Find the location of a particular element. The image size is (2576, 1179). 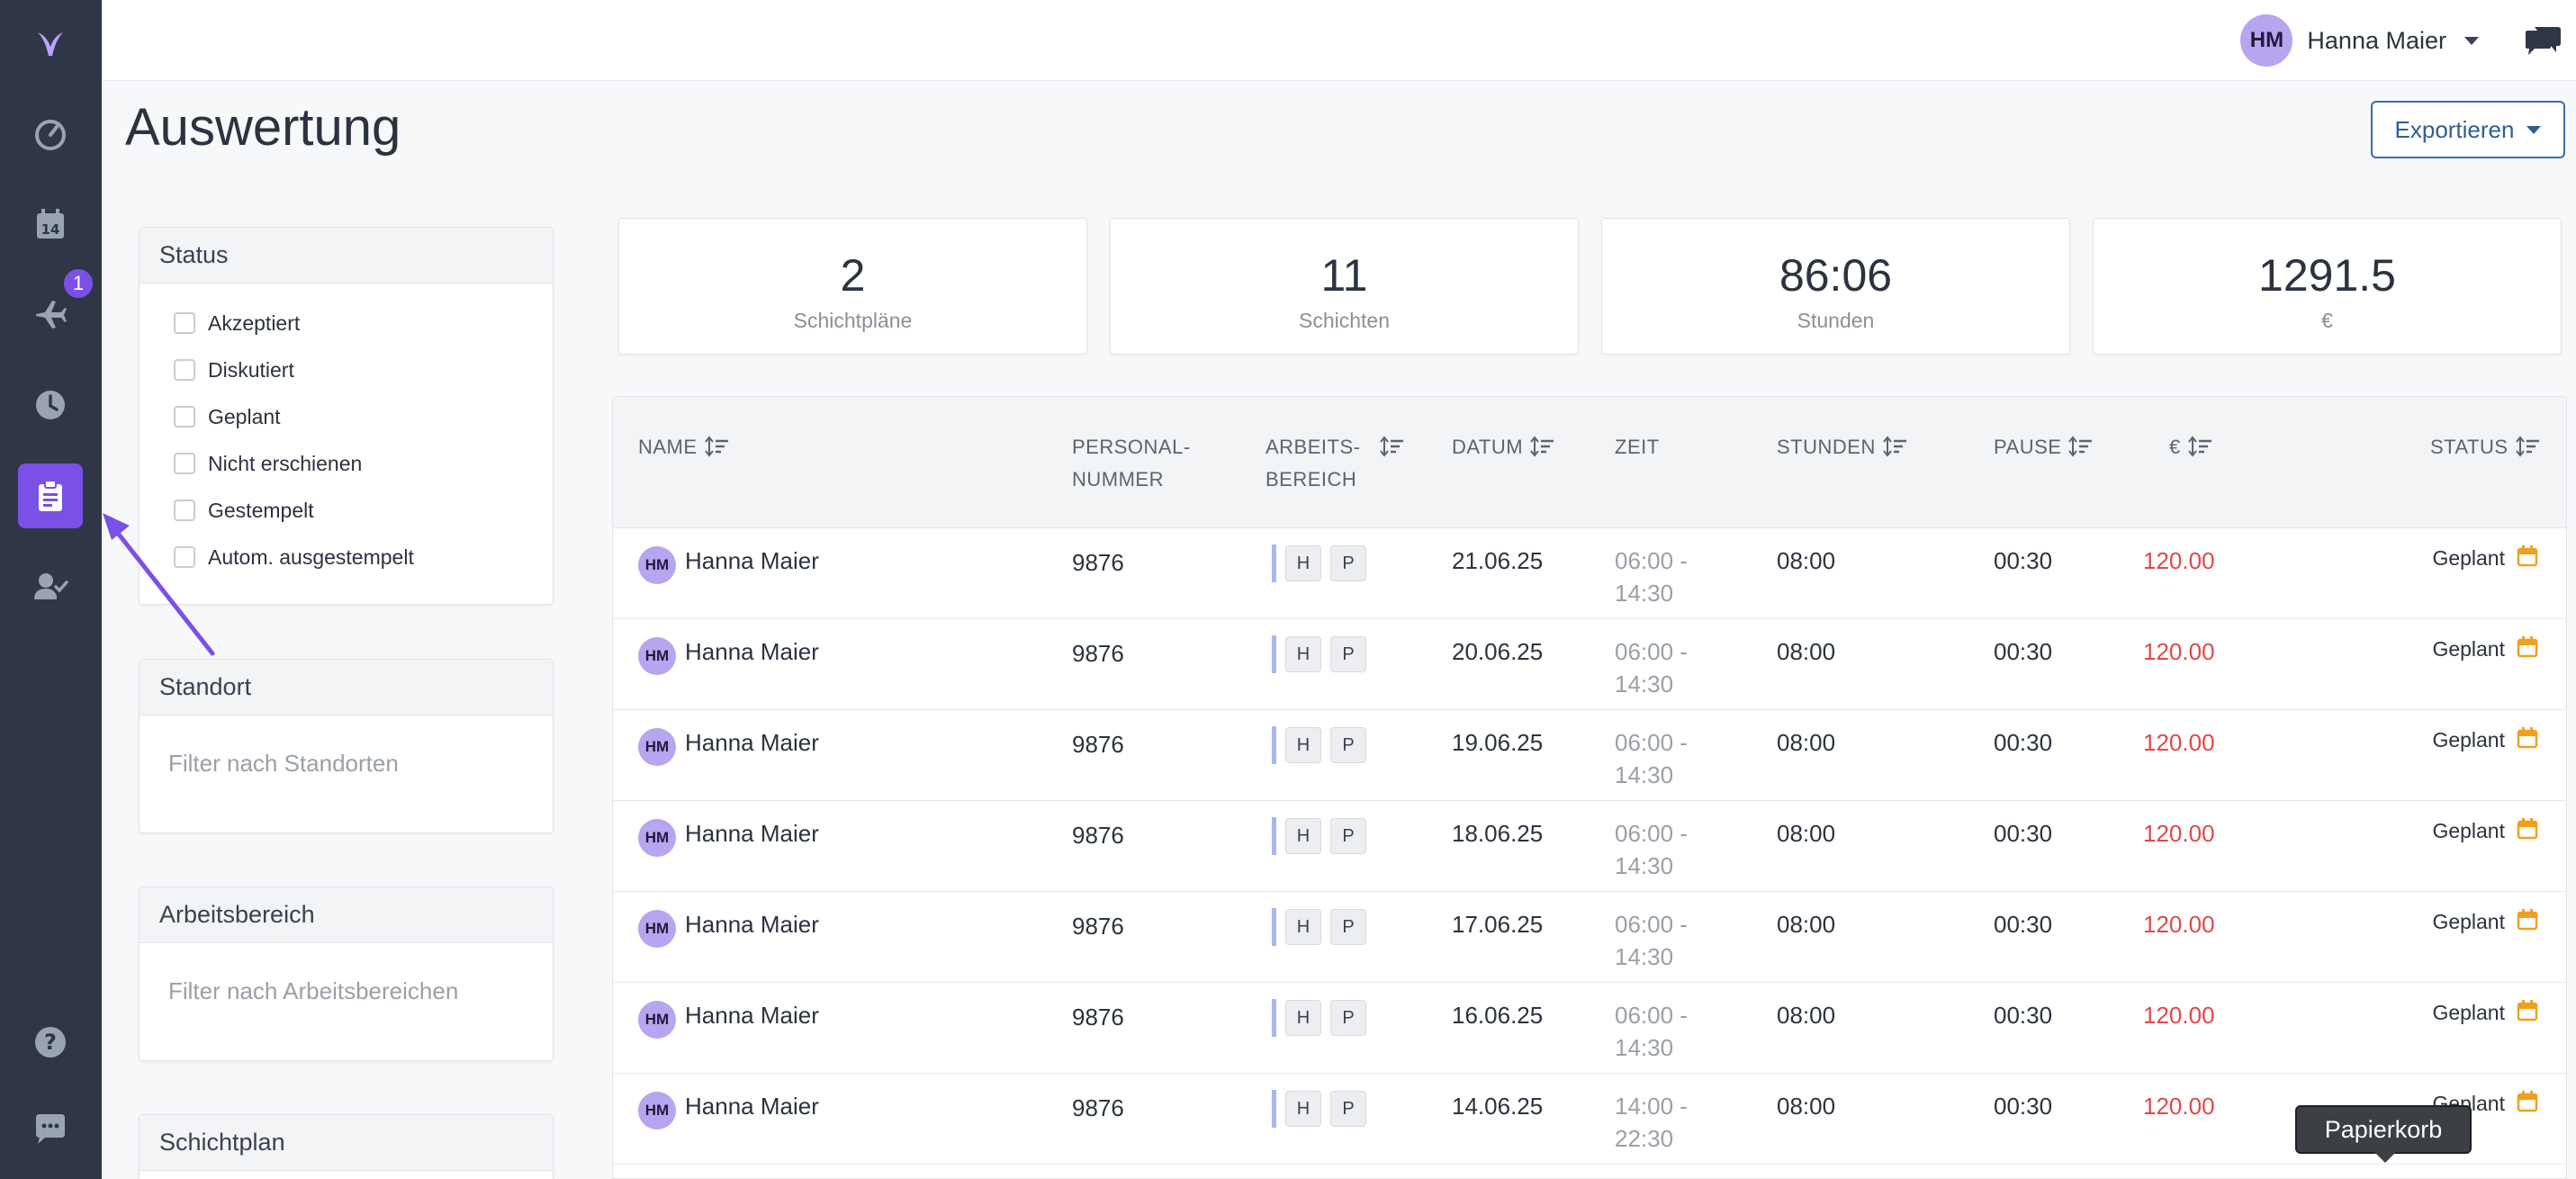

option-label: Gestempelt is located at coordinates (261, 510).